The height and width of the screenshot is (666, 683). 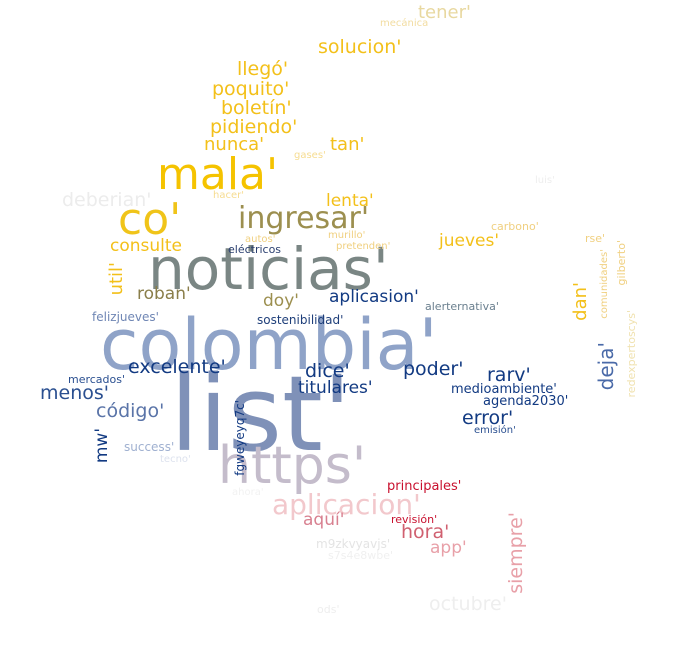 What do you see at coordinates (164, 294) in the screenshot?
I see `word-roban: roban'` at bounding box center [164, 294].